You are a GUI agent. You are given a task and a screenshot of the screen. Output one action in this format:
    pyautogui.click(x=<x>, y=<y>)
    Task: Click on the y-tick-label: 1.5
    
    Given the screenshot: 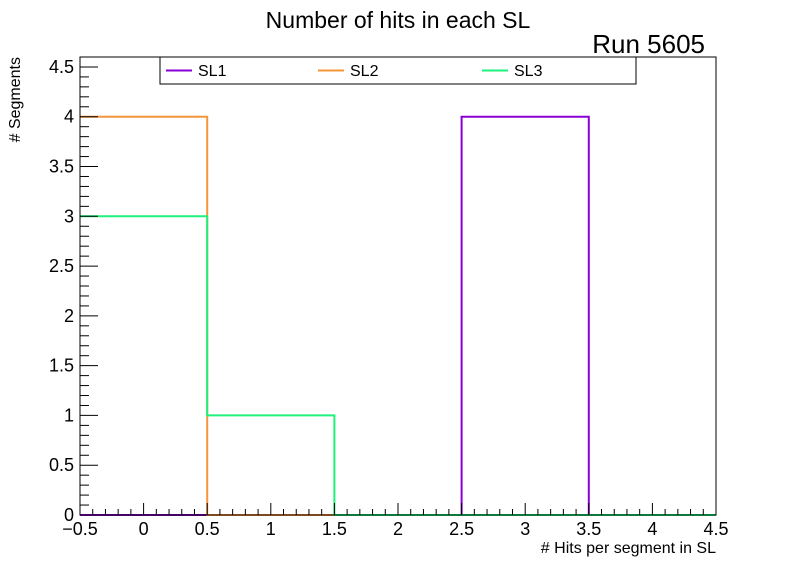 What is the action you would take?
    pyautogui.click(x=61, y=366)
    